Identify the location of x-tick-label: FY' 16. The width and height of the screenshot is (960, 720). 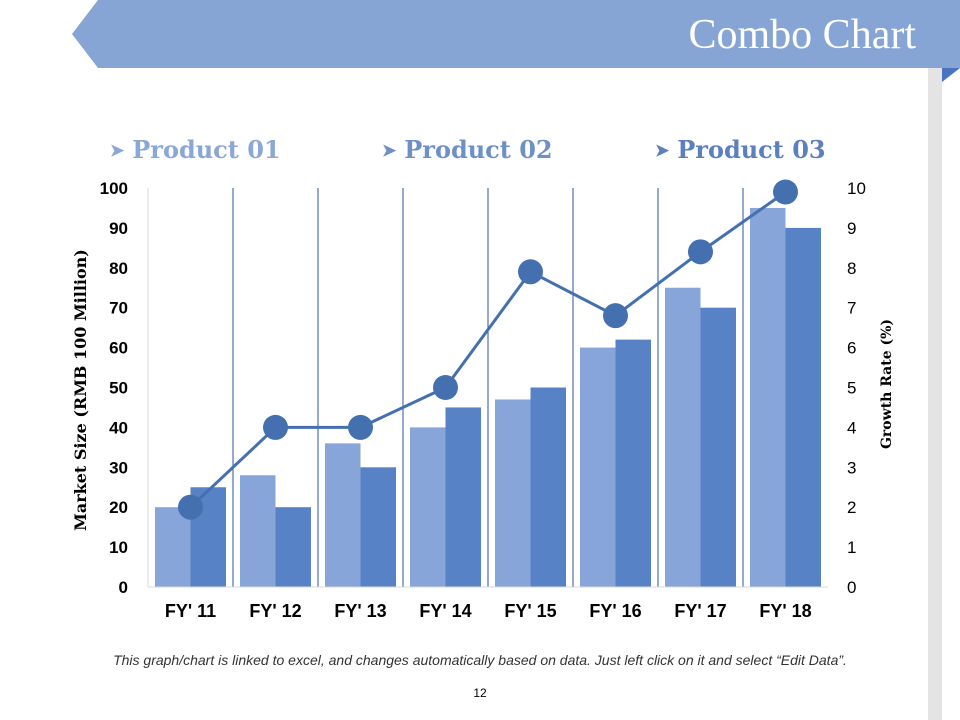
(615, 611).